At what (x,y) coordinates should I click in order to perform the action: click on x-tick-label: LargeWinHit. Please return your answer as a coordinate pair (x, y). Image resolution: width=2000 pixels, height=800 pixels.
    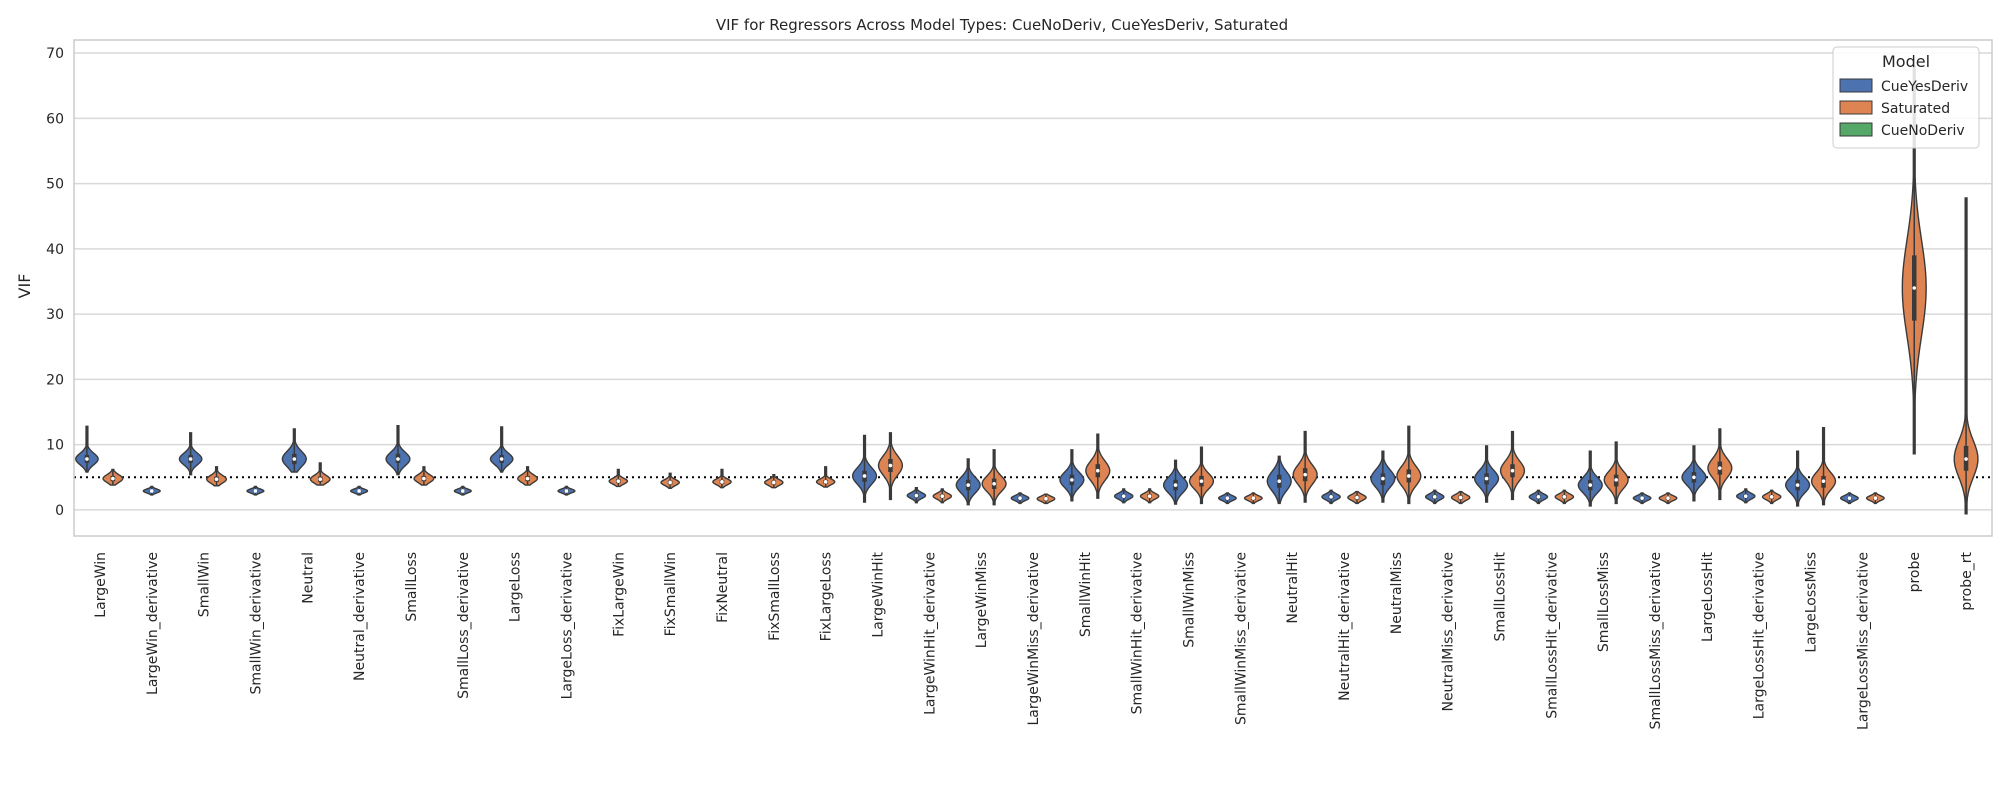
    Looking at the image, I should click on (878, 594).